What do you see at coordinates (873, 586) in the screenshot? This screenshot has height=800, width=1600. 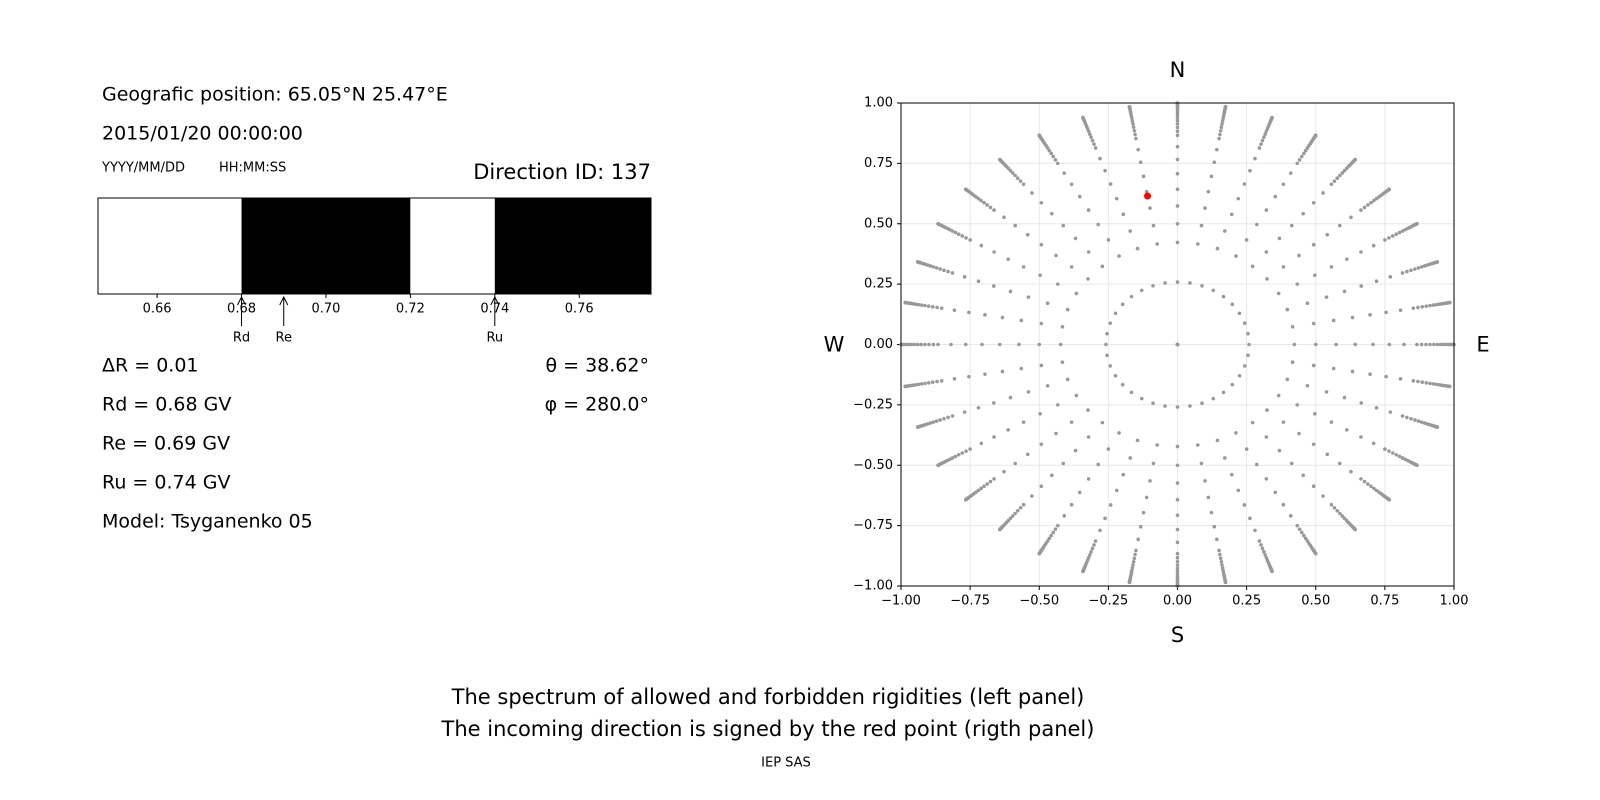 I see `y-tick-label: −1.00` at bounding box center [873, 586].